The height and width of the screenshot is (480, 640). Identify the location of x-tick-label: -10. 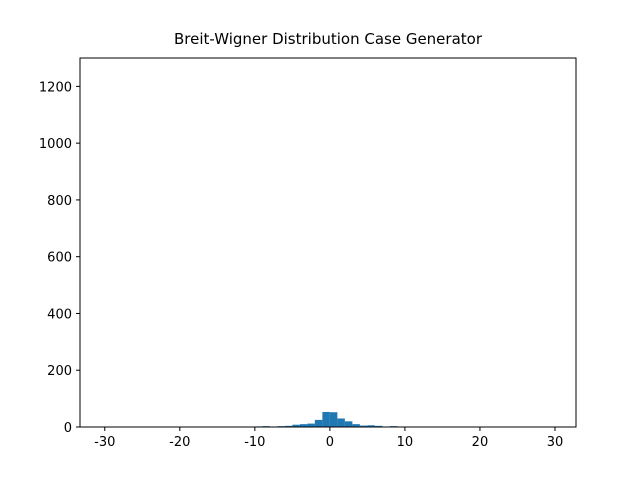
(254, 442).